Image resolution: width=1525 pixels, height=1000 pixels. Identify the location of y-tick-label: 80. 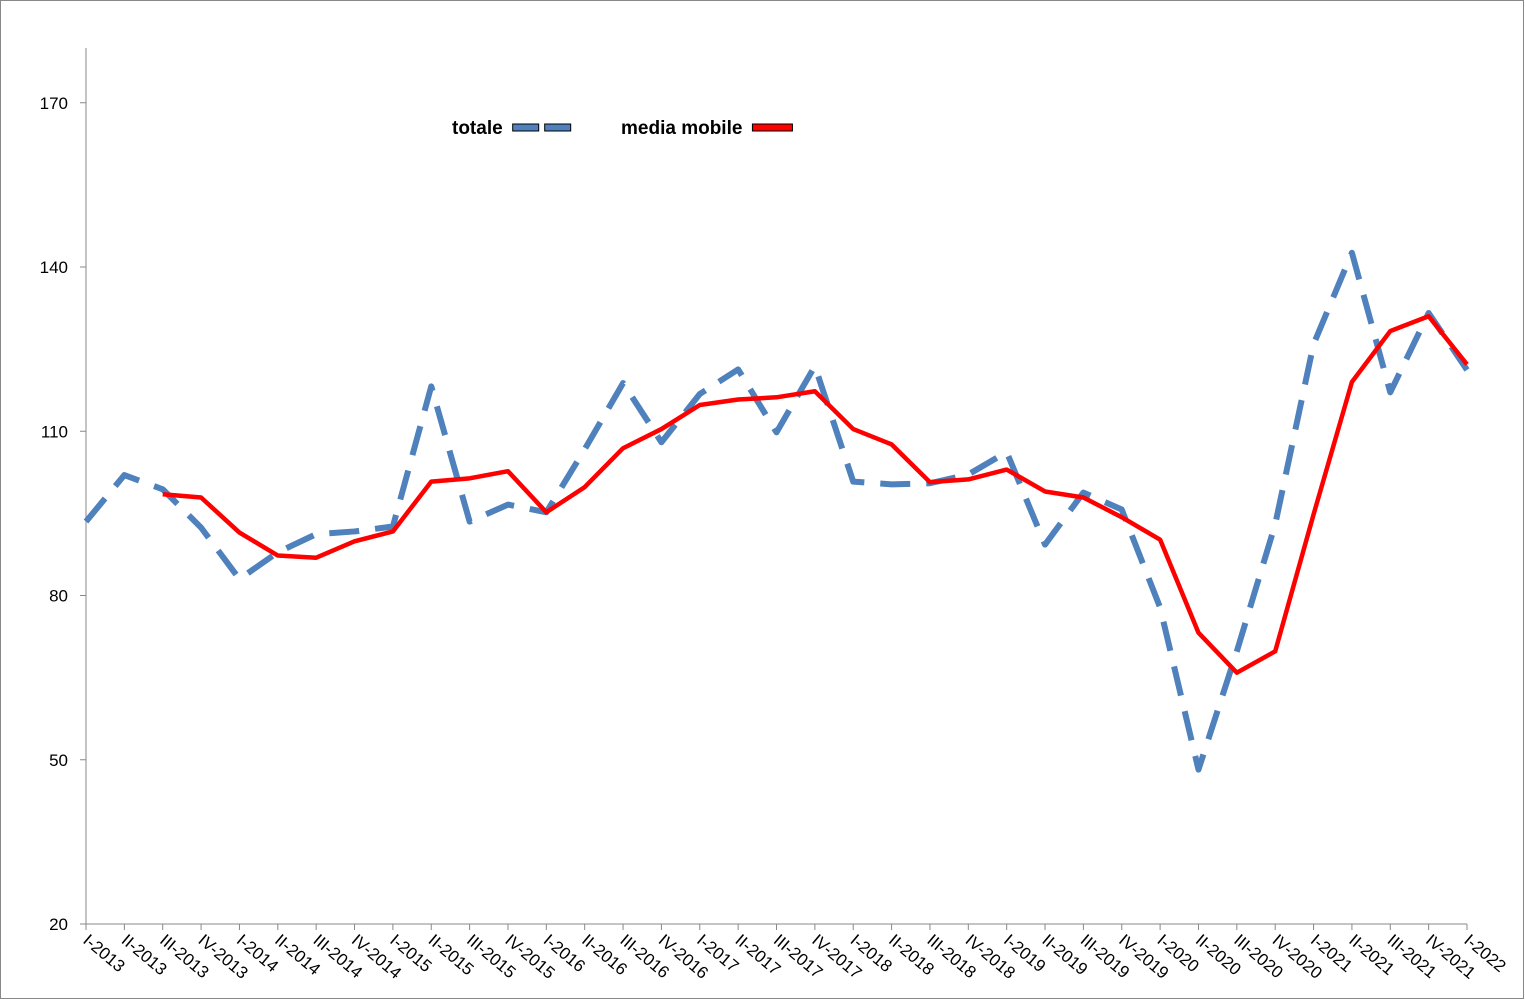
(58, 596).